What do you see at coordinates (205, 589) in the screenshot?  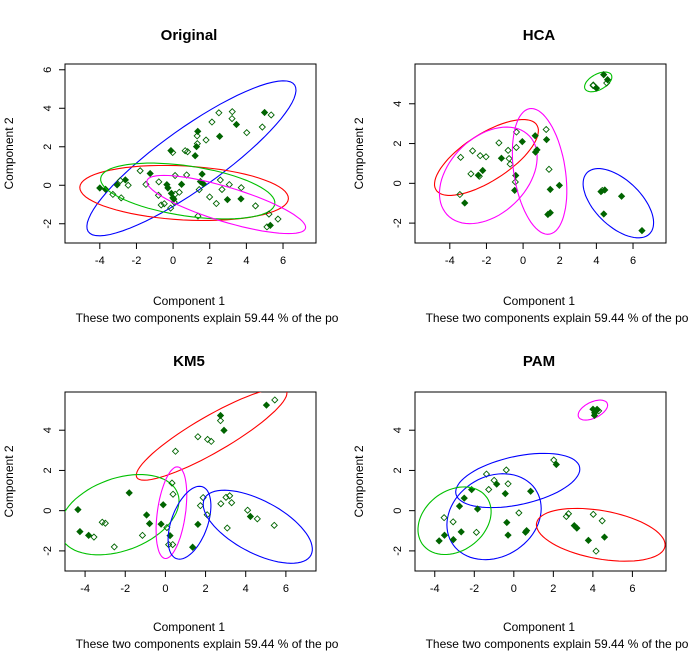 I see `x-tick-label: 2` at bounding box center [205, 589].